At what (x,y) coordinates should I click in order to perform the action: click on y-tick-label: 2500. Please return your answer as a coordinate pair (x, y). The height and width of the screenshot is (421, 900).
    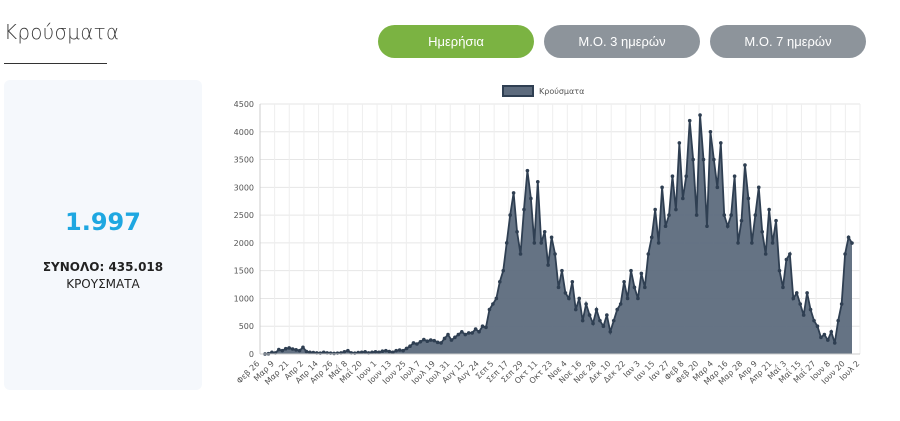
    Looking at the image, I should click on (244, 215).